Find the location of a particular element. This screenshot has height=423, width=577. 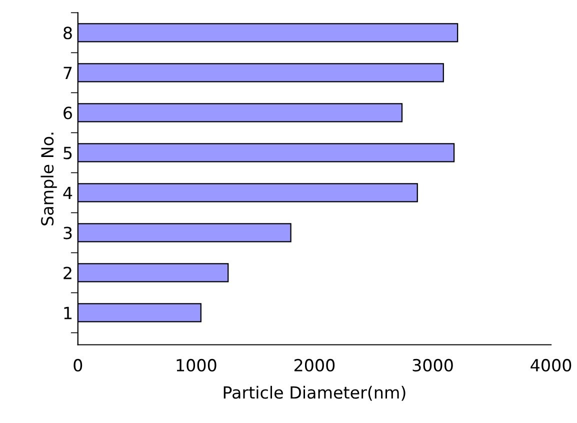

y-tick-label: 1 is located at coordinates (68, 313).